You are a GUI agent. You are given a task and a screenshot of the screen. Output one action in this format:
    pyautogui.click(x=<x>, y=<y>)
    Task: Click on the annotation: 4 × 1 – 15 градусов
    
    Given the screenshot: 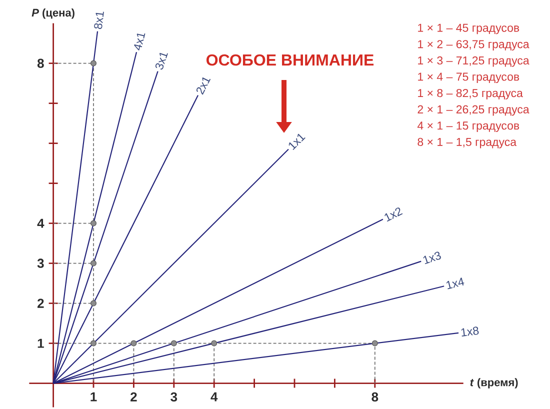 What is the action you would take?
    pyautogui.click(x=468, y=127)
    